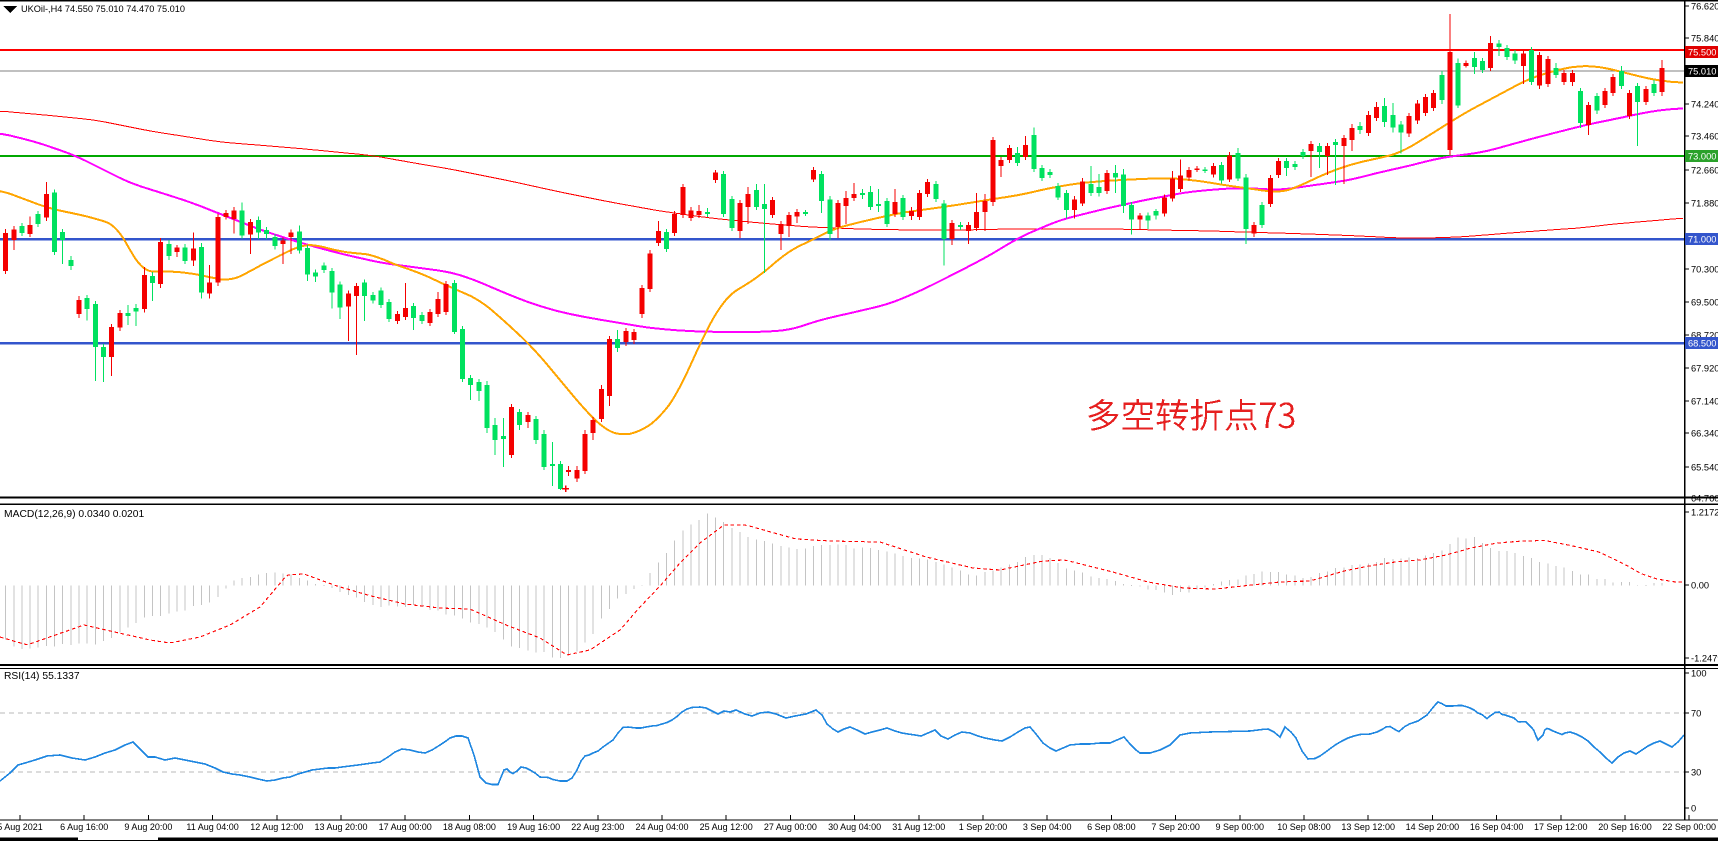 This screenshot has width=1718, height=841. I want to click on svg-text: 10 Sep 08:00, so click(1304, 827).